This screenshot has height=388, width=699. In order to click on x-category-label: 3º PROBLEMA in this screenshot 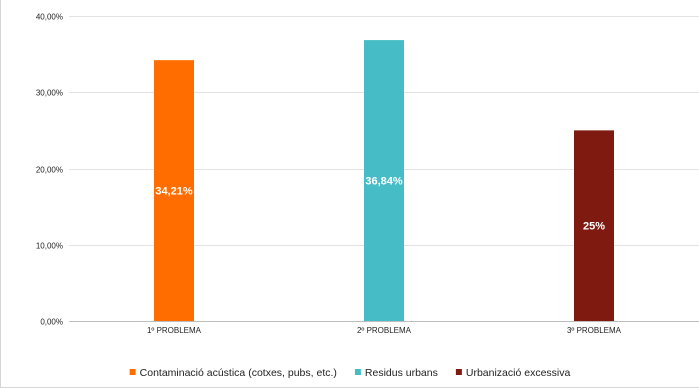, I will do `click(594, 330)`.